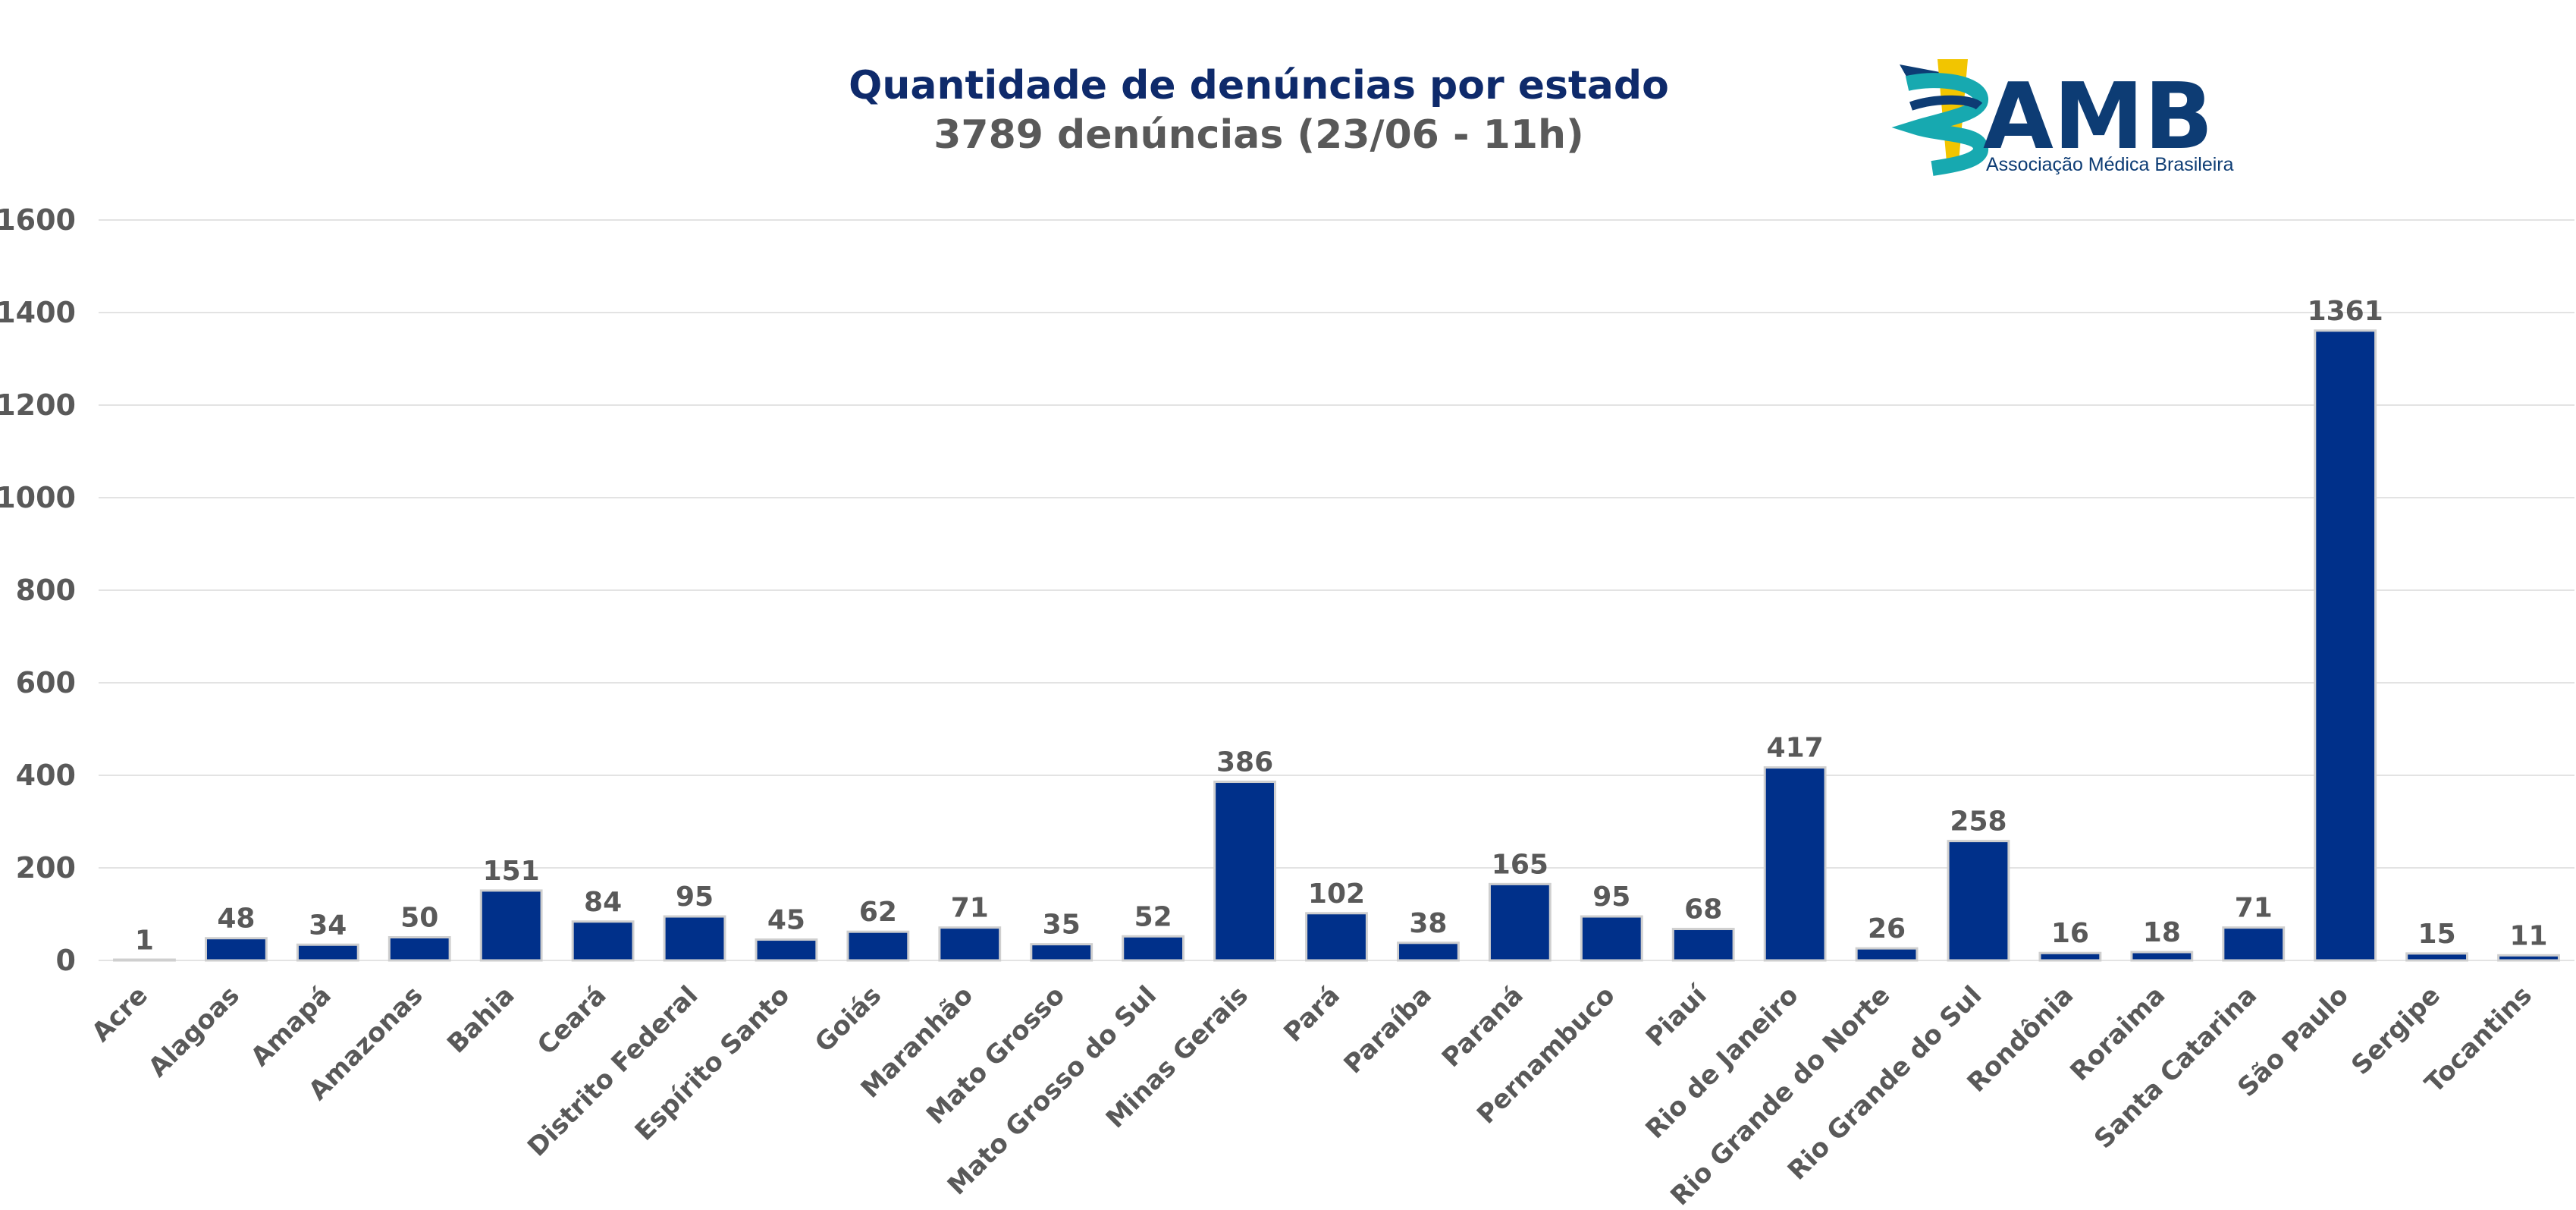  I want to click on data-label: 11, so click(2528, 935).